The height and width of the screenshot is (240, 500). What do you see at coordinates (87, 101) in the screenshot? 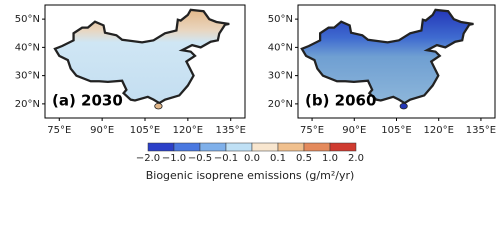
I see `panel-label: (a) 2030` at bounding box center [87, 101].